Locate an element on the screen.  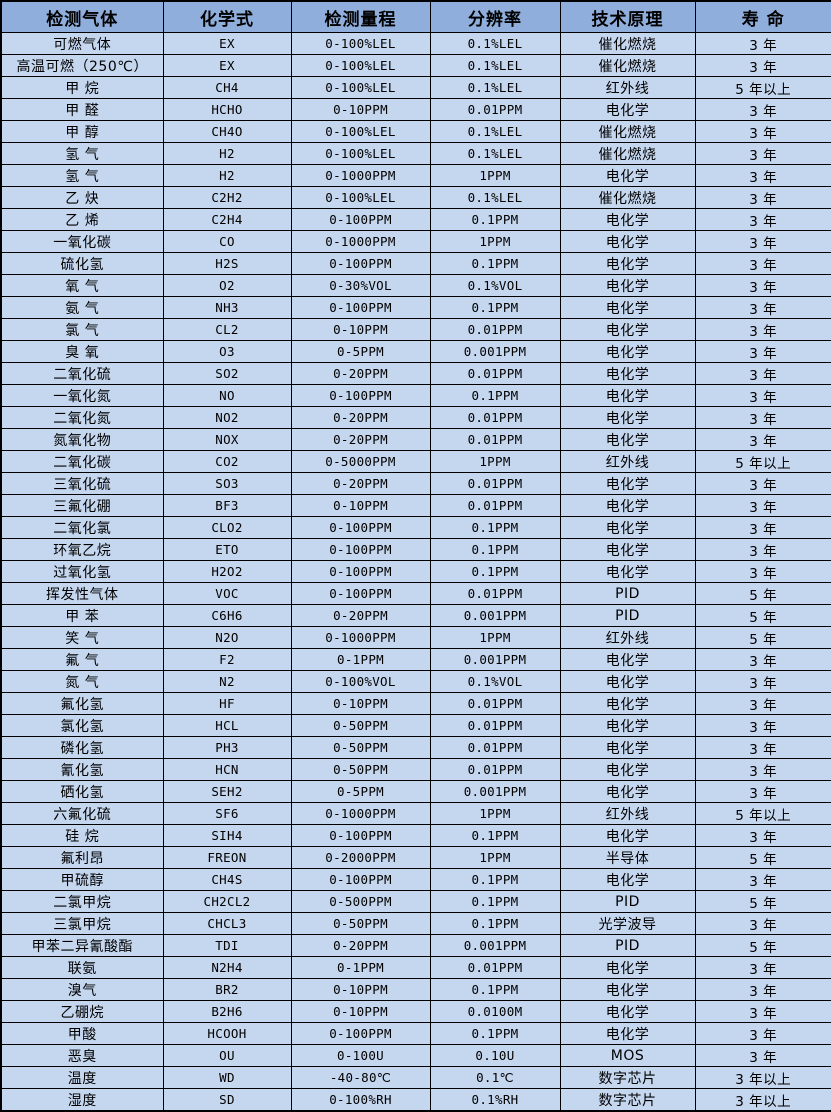
cell-formula: SO3 is located at coordinates (227, 483).